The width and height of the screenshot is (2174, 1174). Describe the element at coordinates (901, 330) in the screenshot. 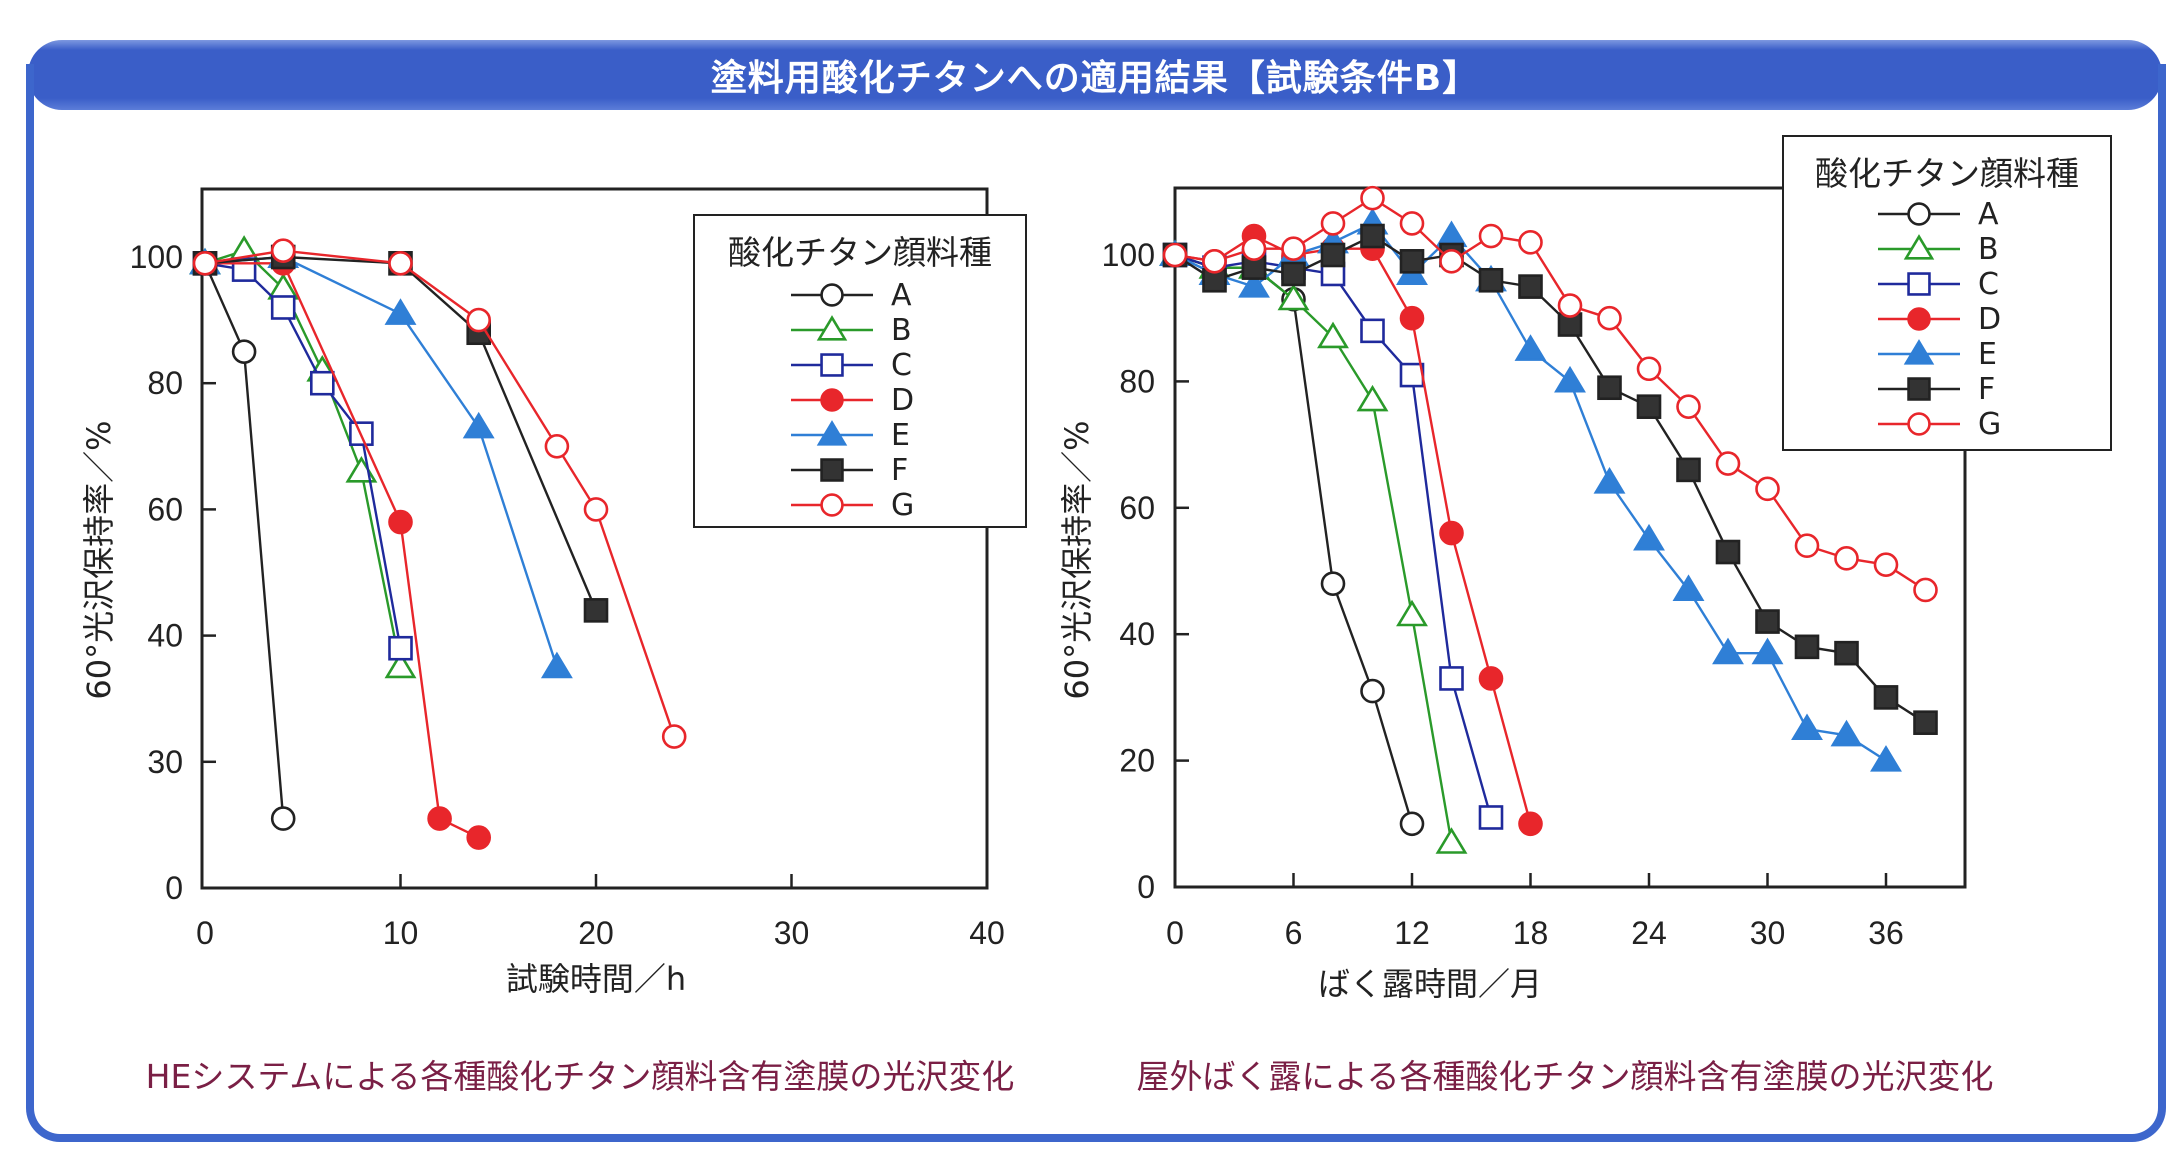

I see `legend-label: B` at that location.